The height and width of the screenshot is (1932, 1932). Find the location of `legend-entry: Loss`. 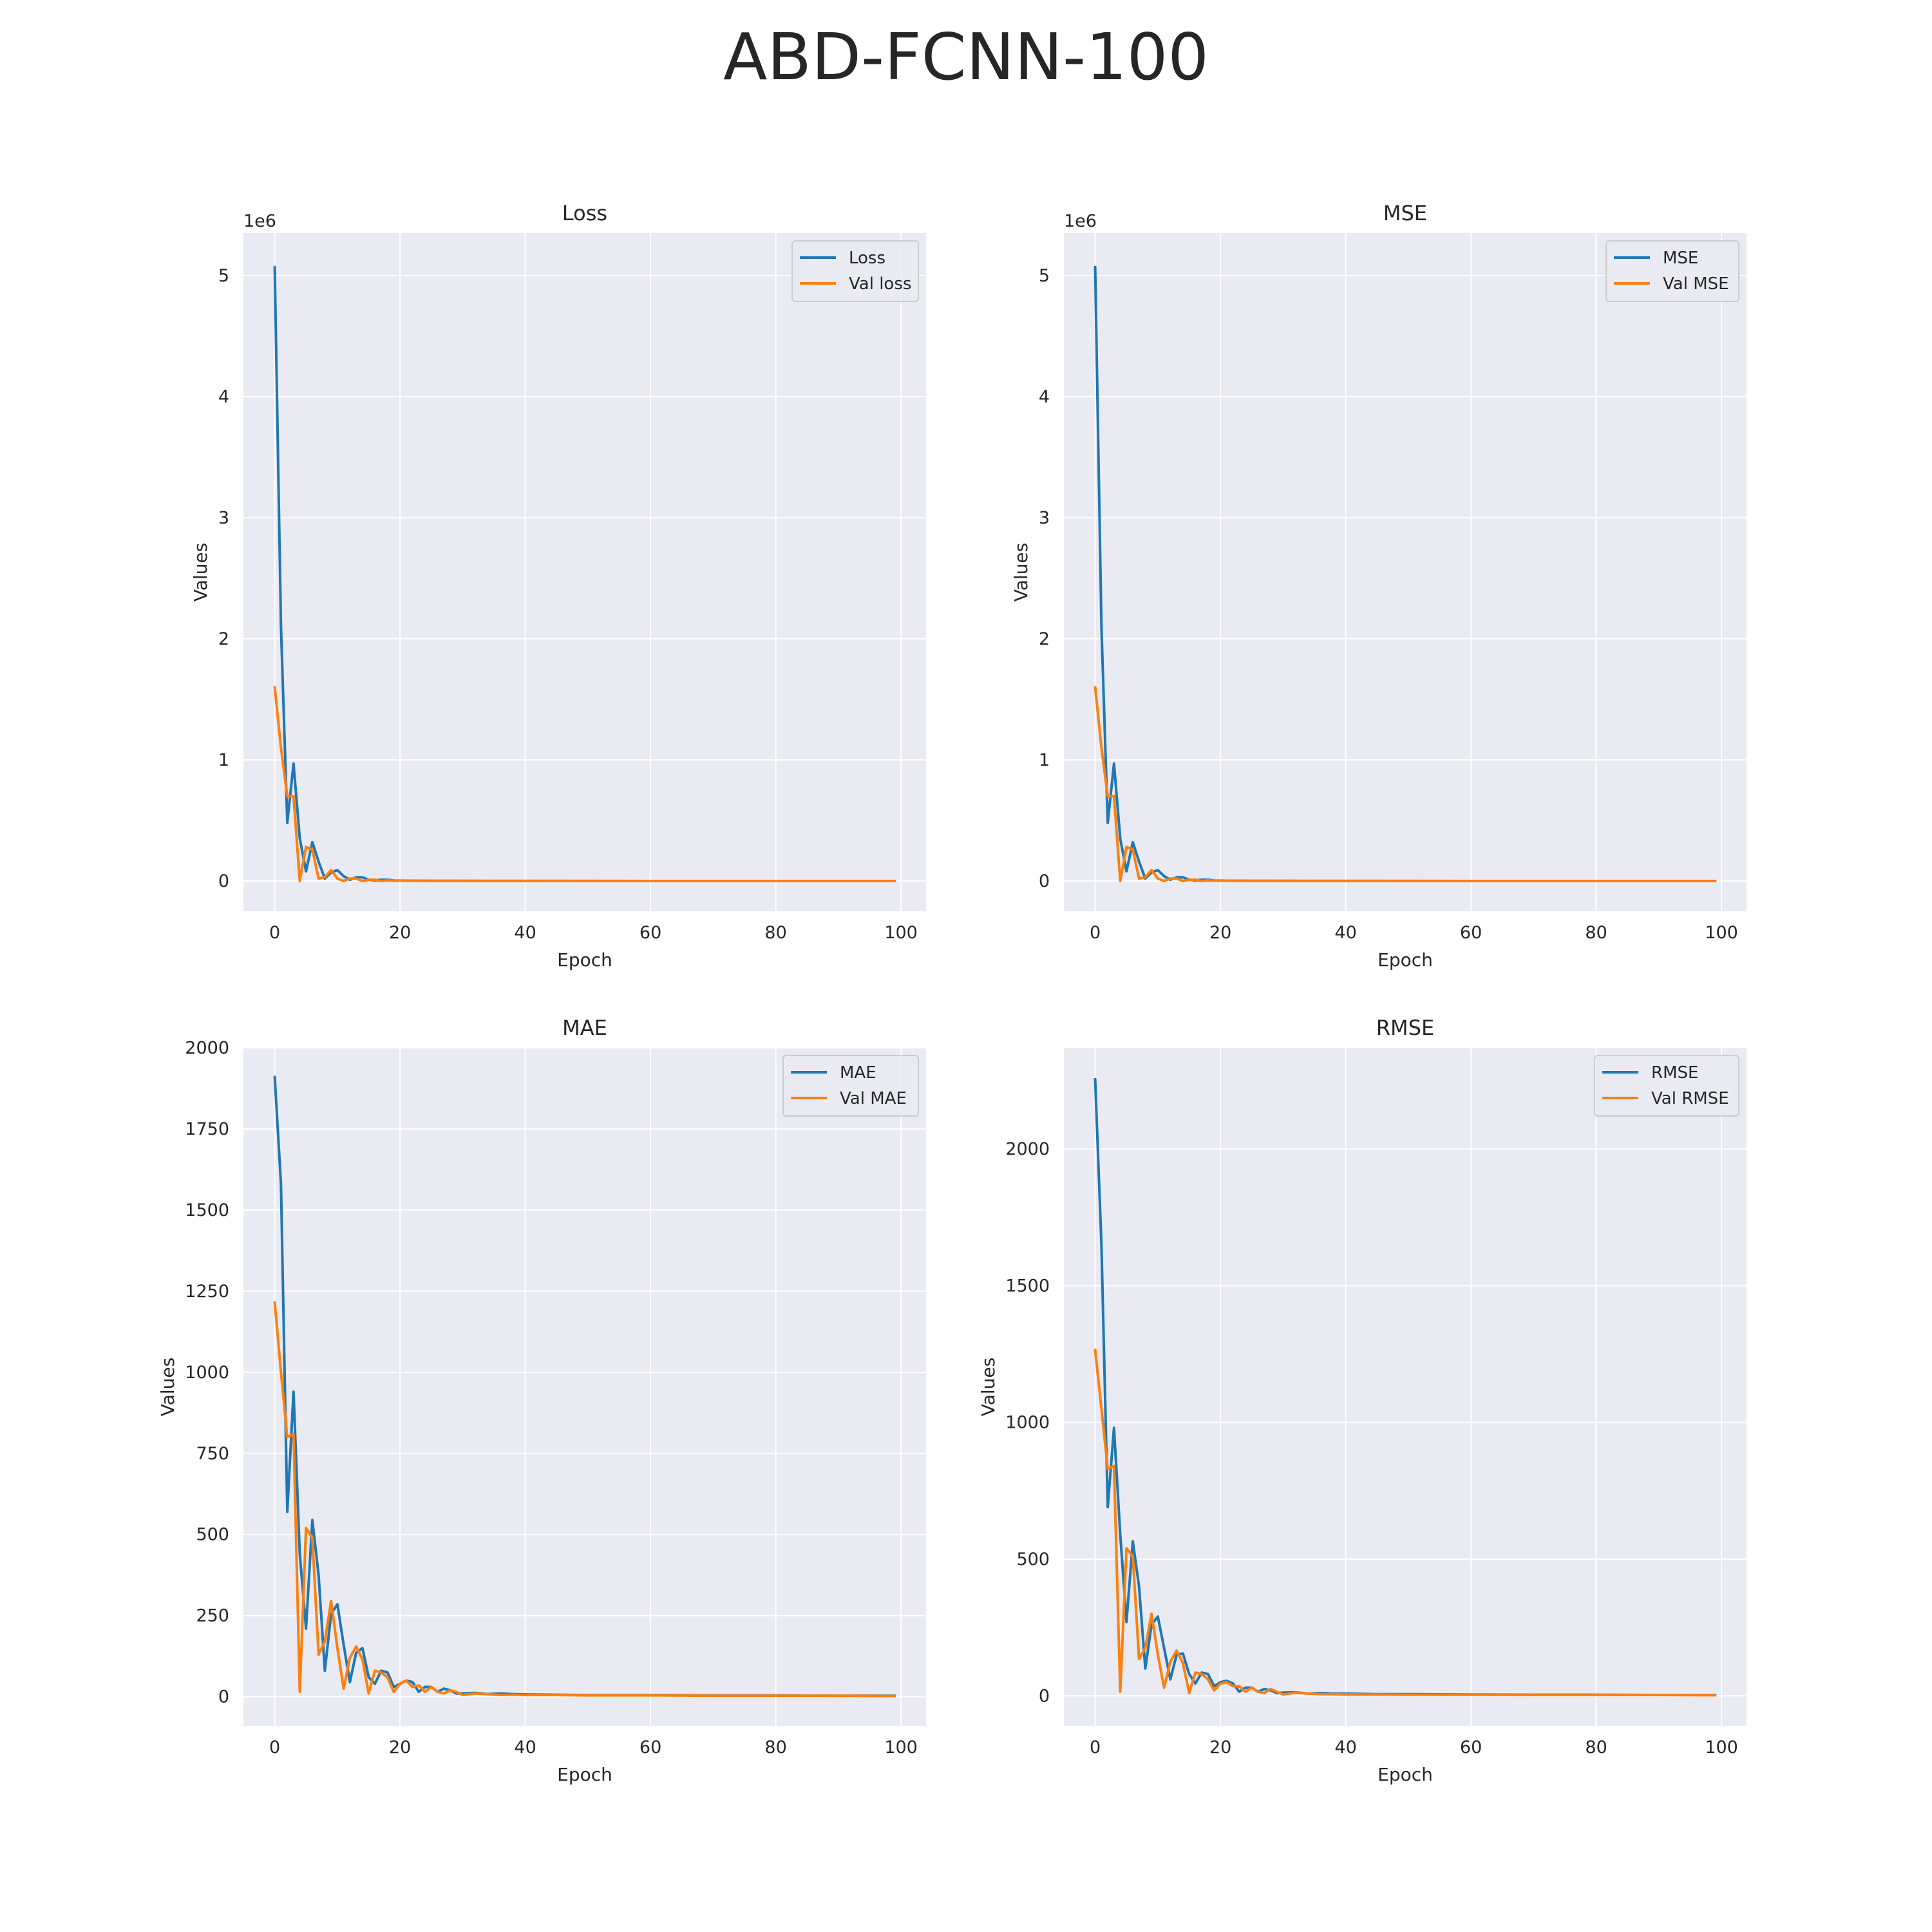

legend-entry: Loss is located at coordinates (868, 258).